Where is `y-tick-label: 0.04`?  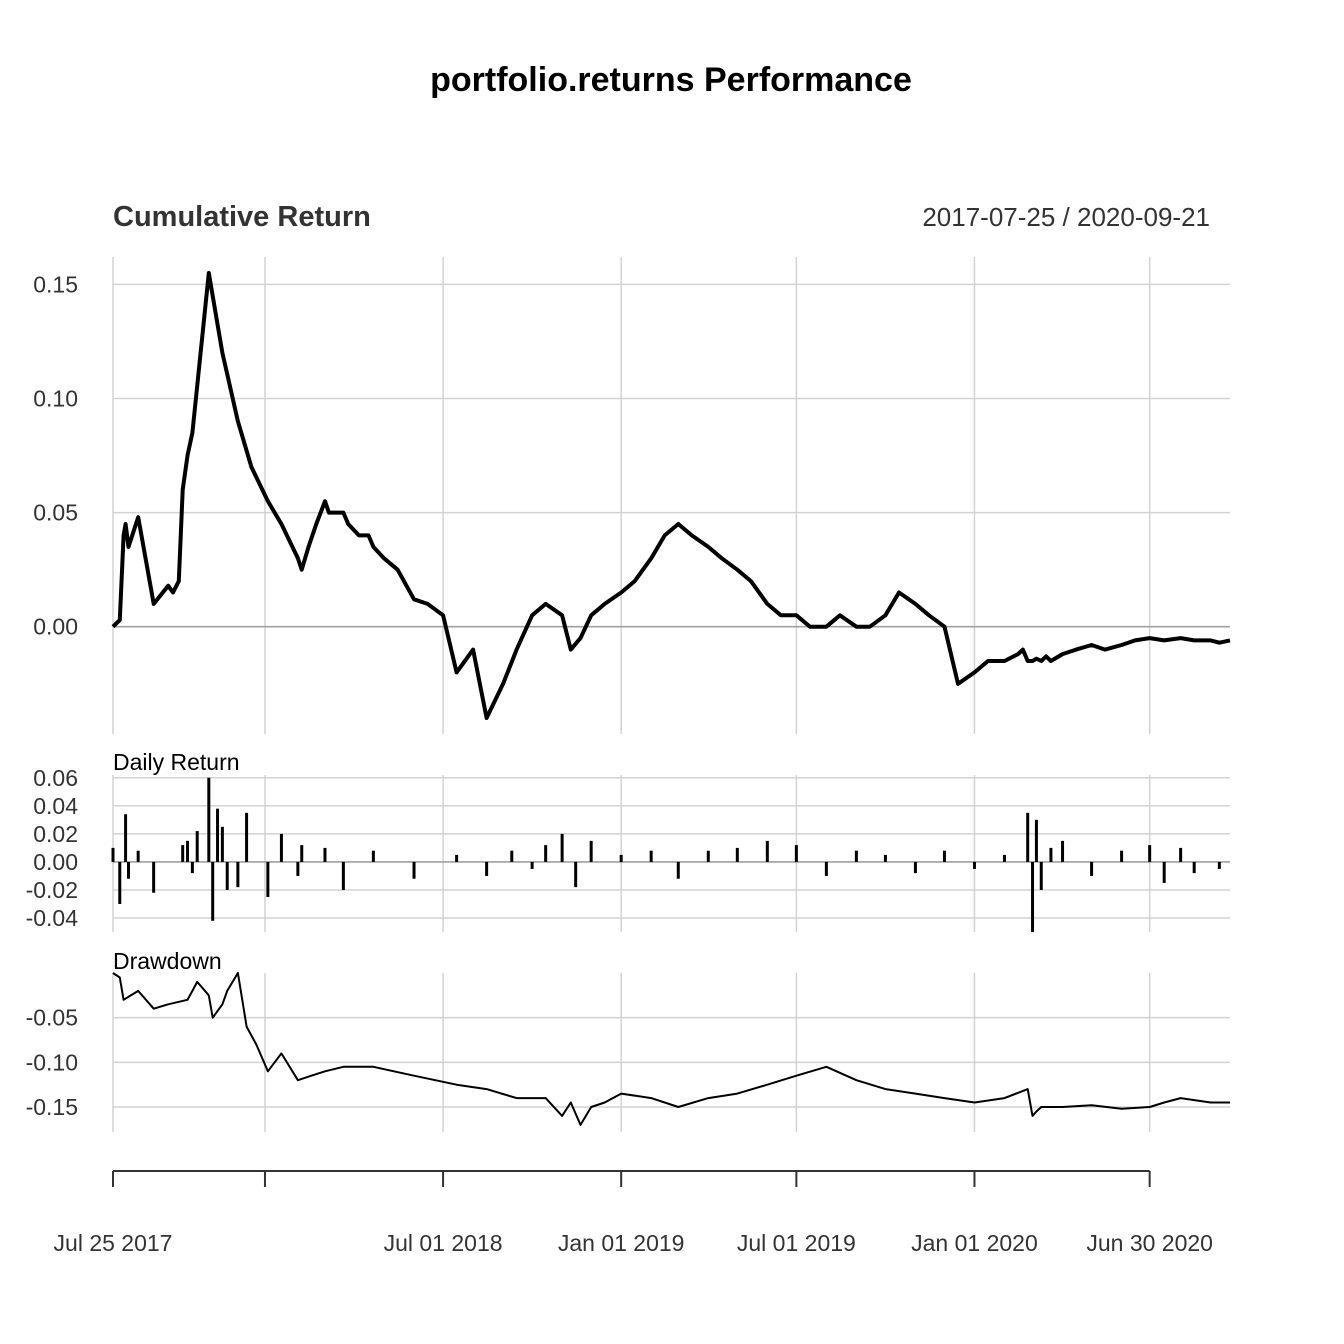 y-tick-label: 0.04 is located at coordinates (55, 806).